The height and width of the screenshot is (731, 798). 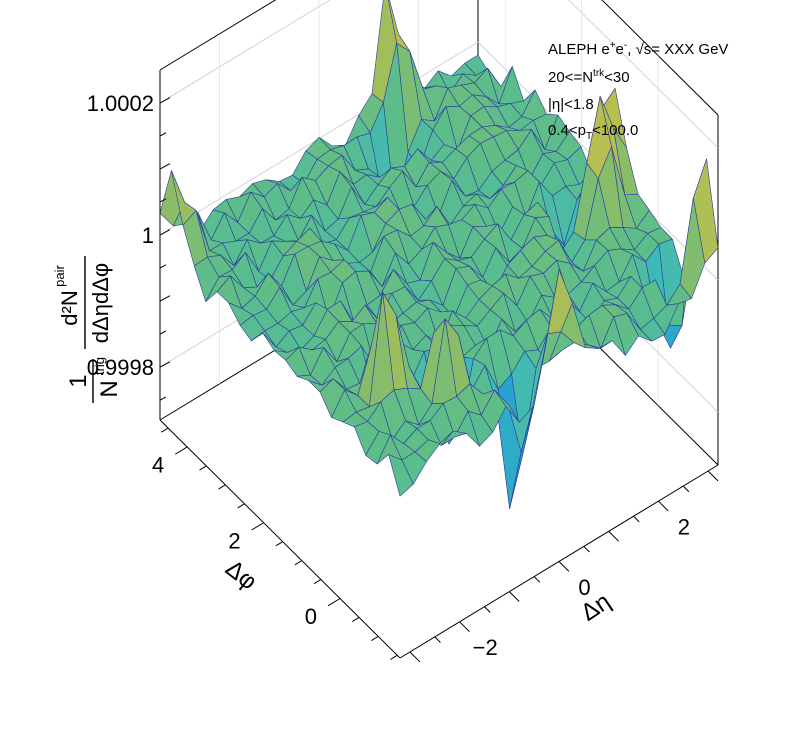 I want to click on experiment-label: ALEPH e+e-, √s= XXX GeV, so click(x=638, y=49).